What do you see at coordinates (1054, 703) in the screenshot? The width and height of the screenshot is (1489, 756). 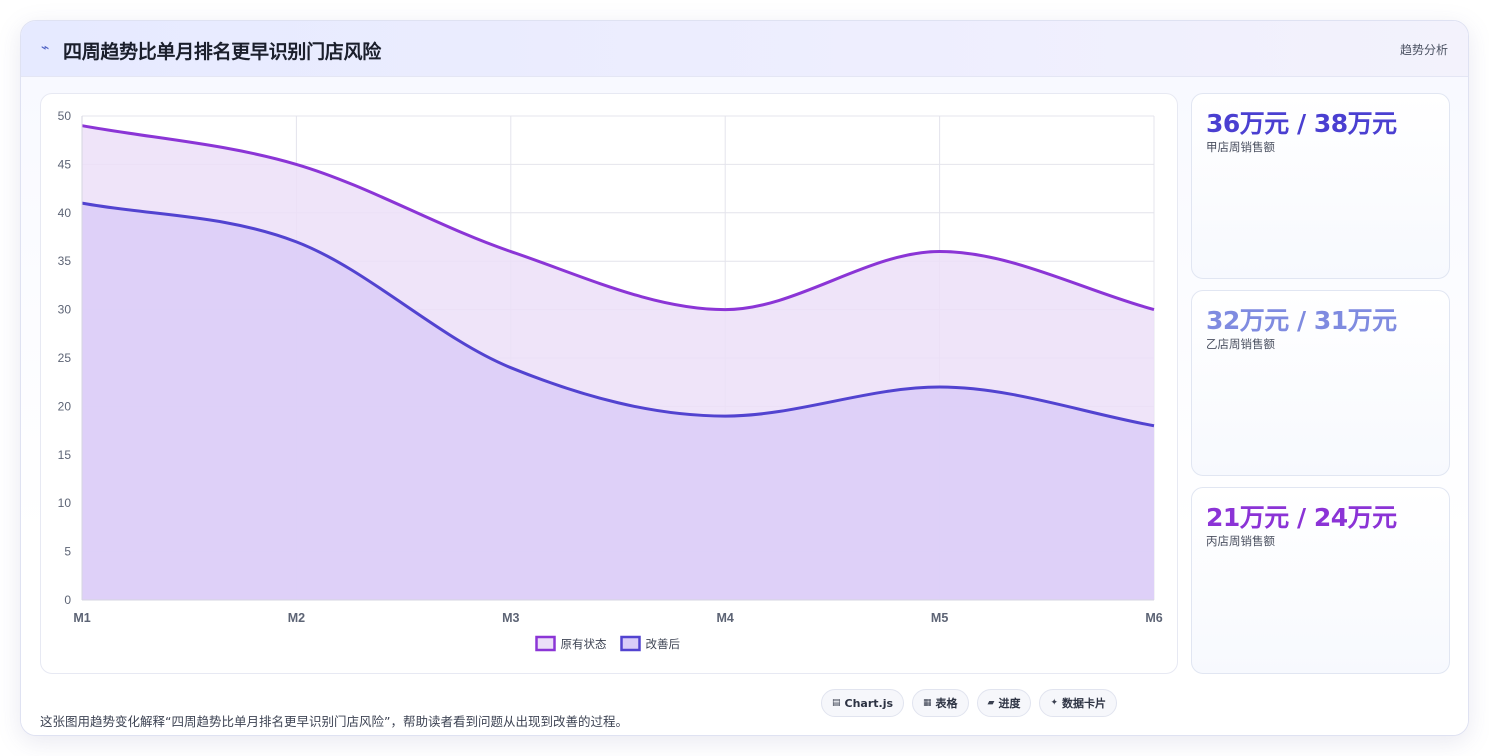 I see `data-card-icon: ✦` at bounding box center [1054, 703].